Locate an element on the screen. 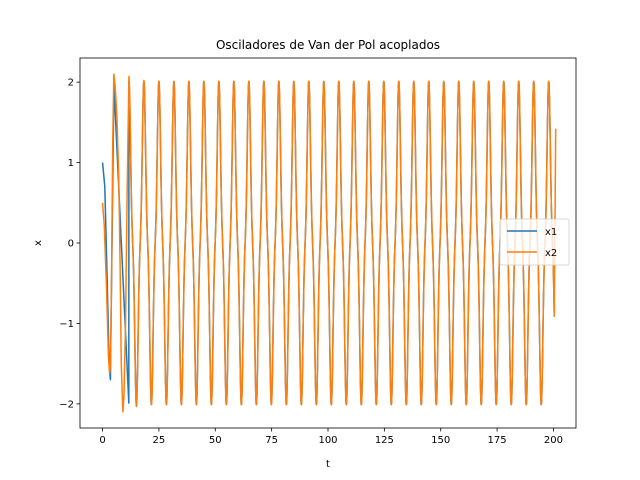  legend-label-x2: x2 is located at coordinates (551, 253).